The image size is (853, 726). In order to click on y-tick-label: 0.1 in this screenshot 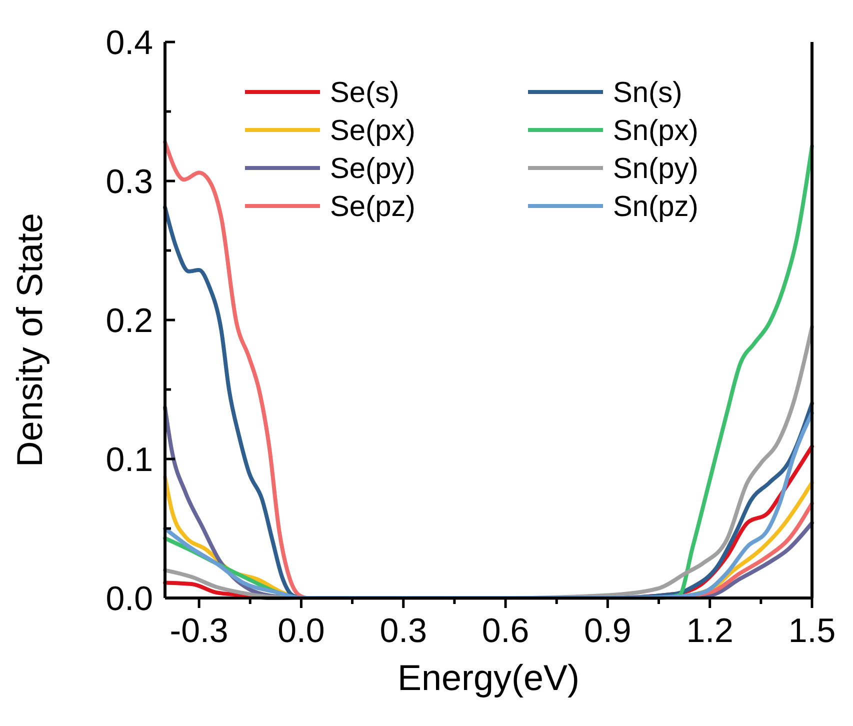, I will do `click(129, 459)`.